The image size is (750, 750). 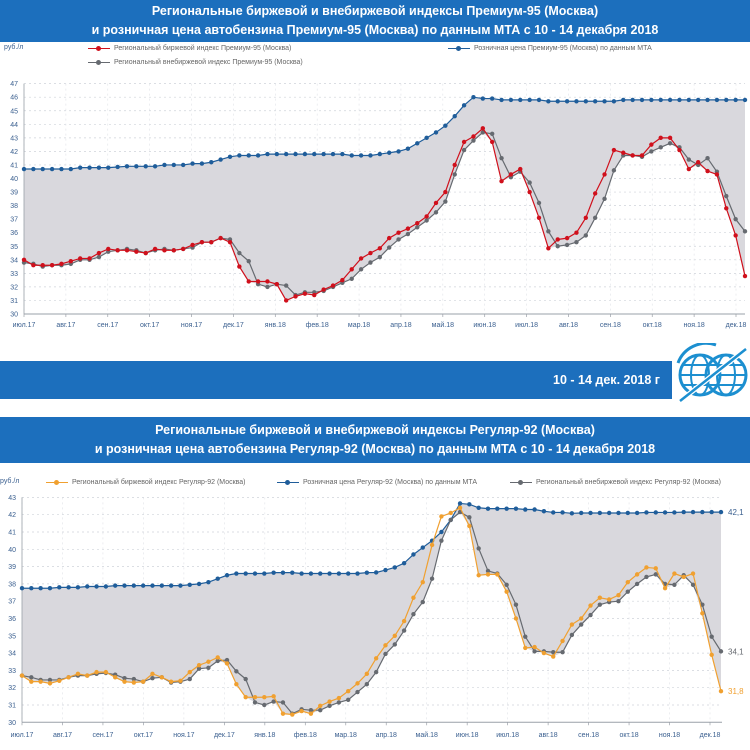 What do you see at coordinates (710, 735) in the screenshot?
I see `x-tick-label: дек.18` at bounding box center [710, 735].